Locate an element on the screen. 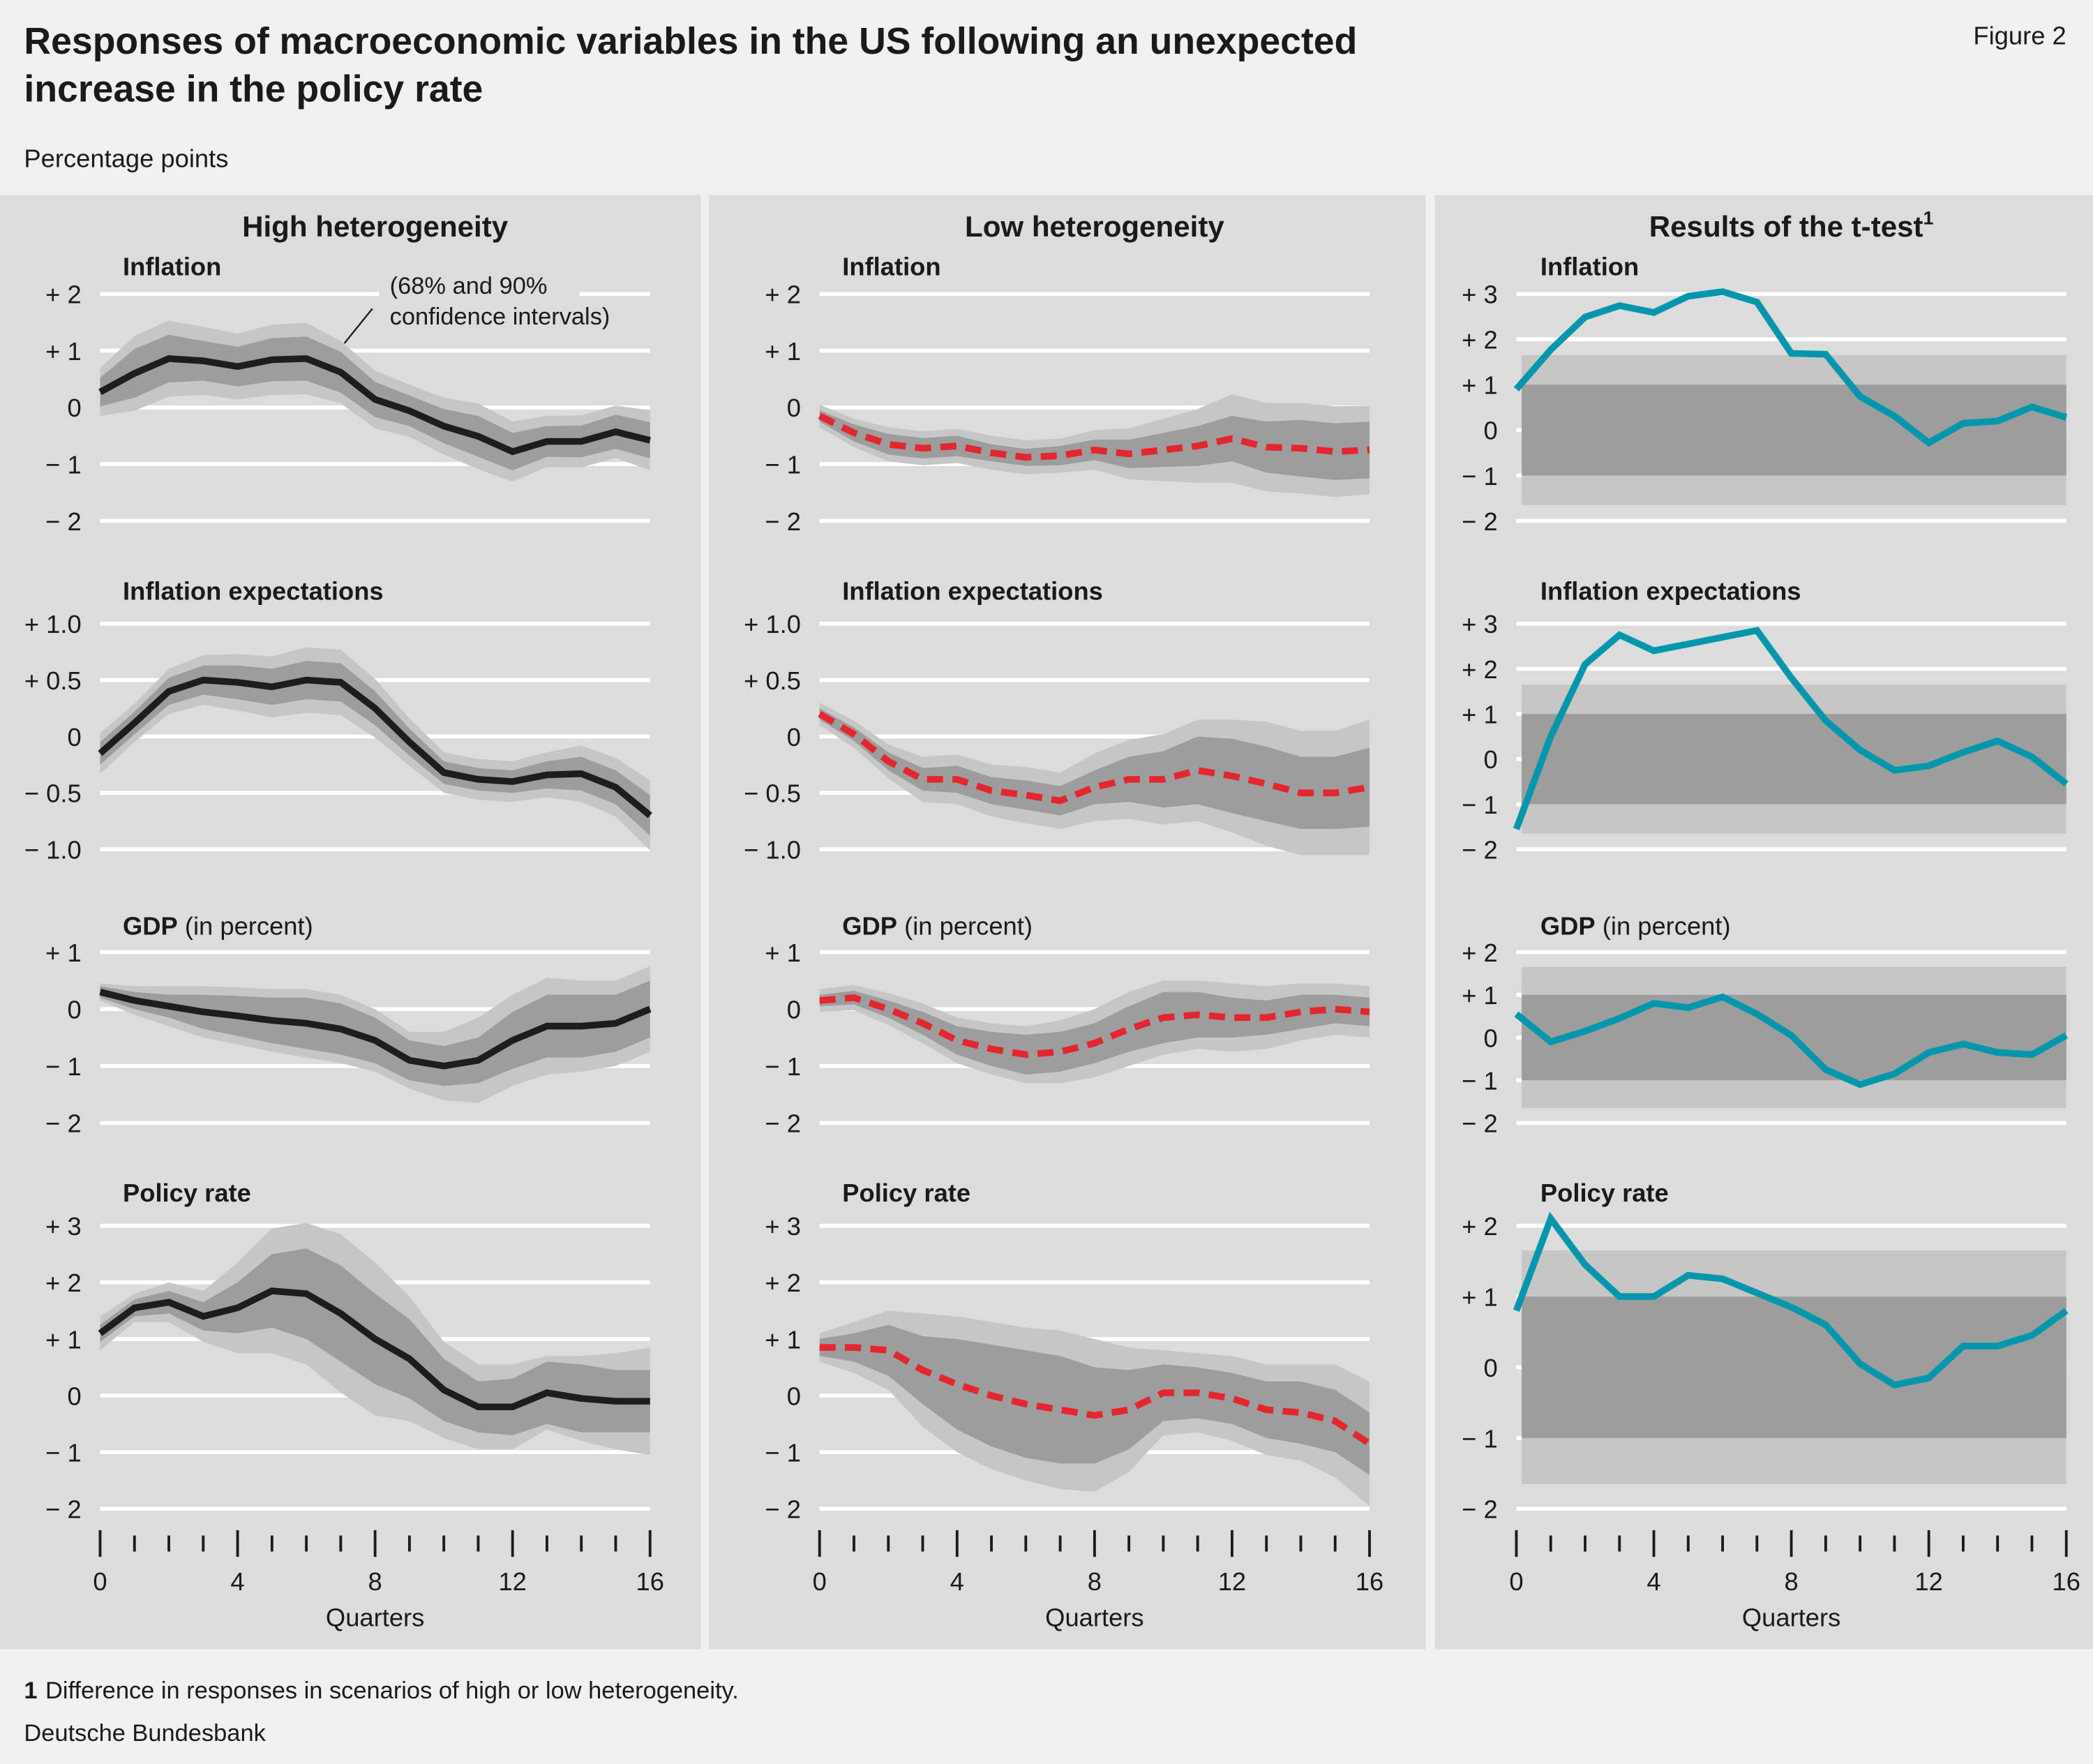 This screenshot has height=1764, width=2093. panel-high-policy-rate: Policy rate + 3 + 2 + 1 0 − 1 − 2 is located at coordinates (347, 1352).